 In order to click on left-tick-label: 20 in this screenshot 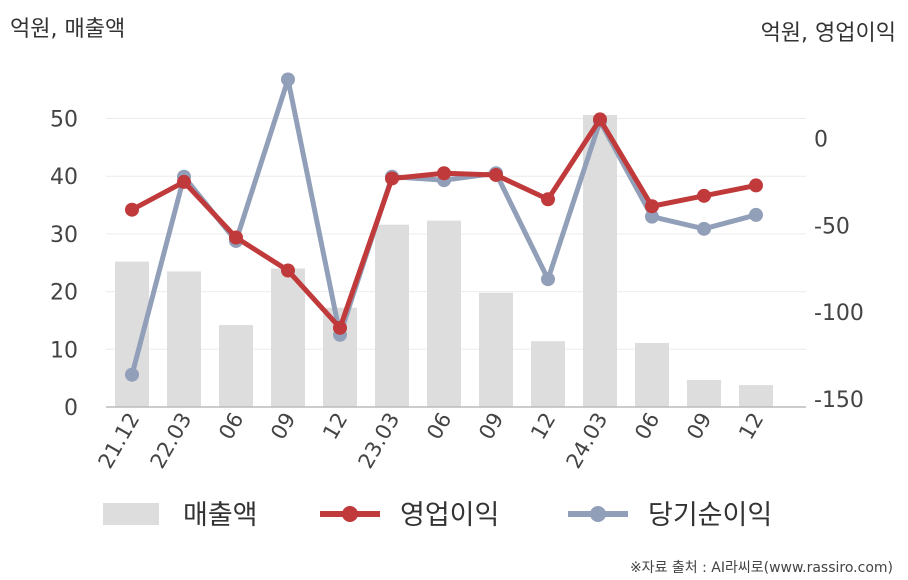, I will do `click(64, 293)`.